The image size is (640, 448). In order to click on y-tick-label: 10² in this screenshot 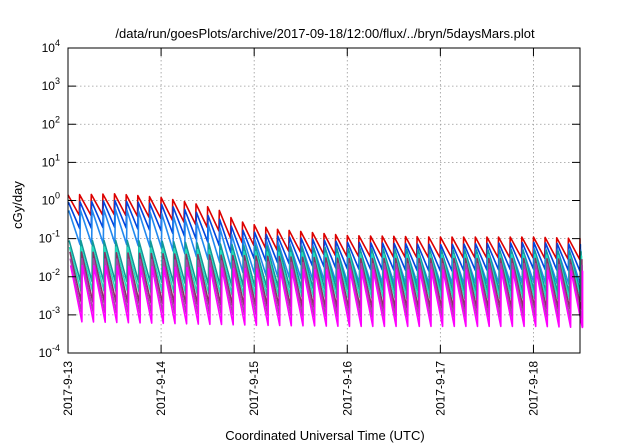, I will do `click(51, 122)`.